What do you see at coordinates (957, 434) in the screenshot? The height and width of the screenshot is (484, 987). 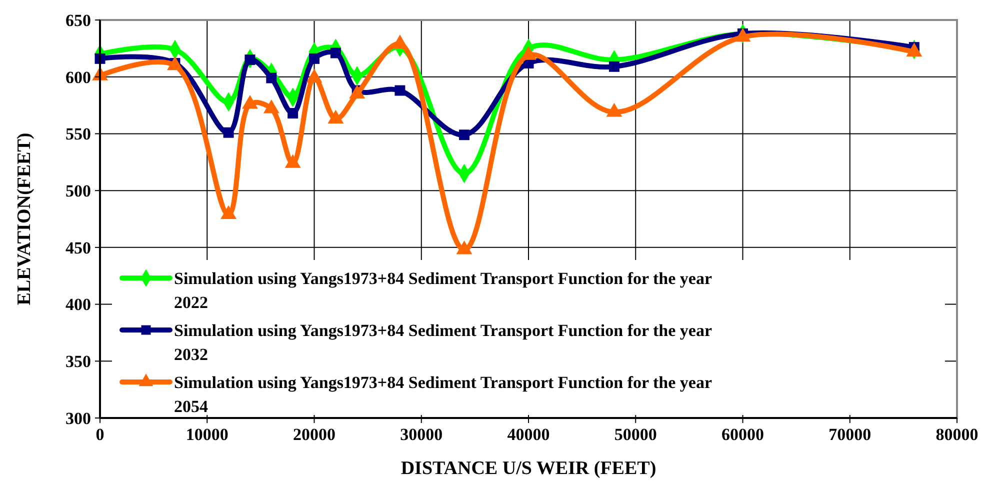 I see `x-tick-label: 80000` at bounding box center [957, 434].